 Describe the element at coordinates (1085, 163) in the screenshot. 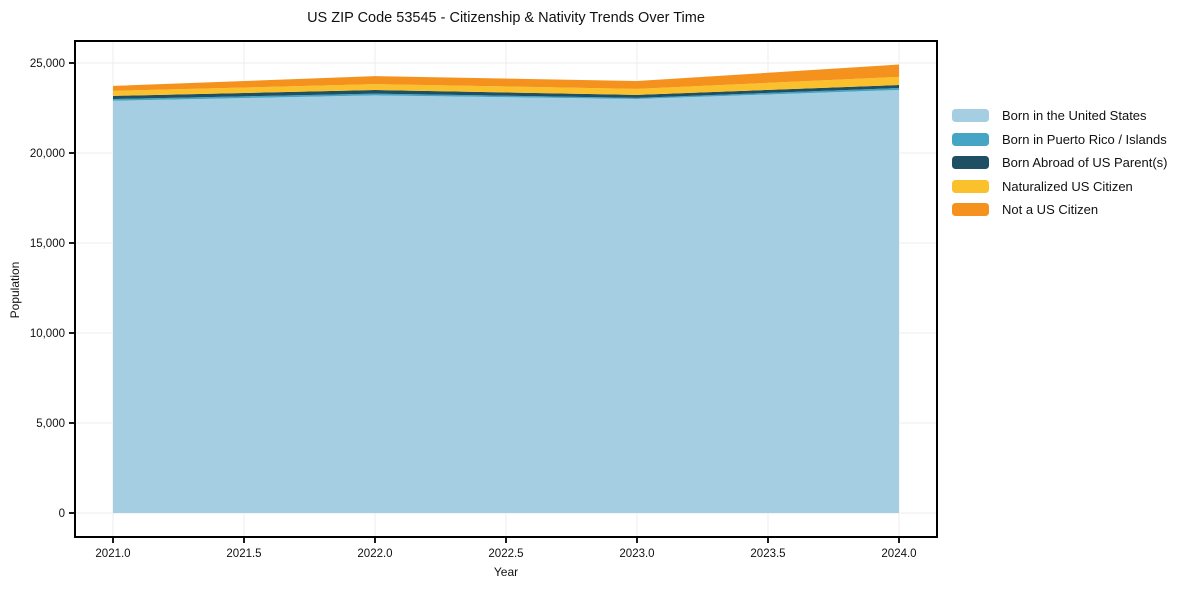

I see `legend-label-2: Born Abroad of US Parent(s)` at that location.